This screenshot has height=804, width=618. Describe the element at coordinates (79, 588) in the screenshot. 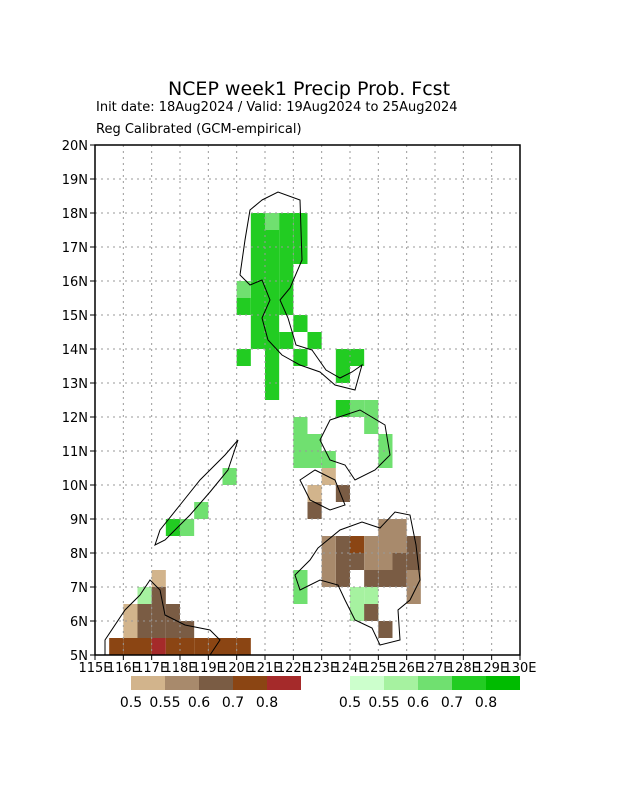

I see `y-tick-label: 7N` at that location.